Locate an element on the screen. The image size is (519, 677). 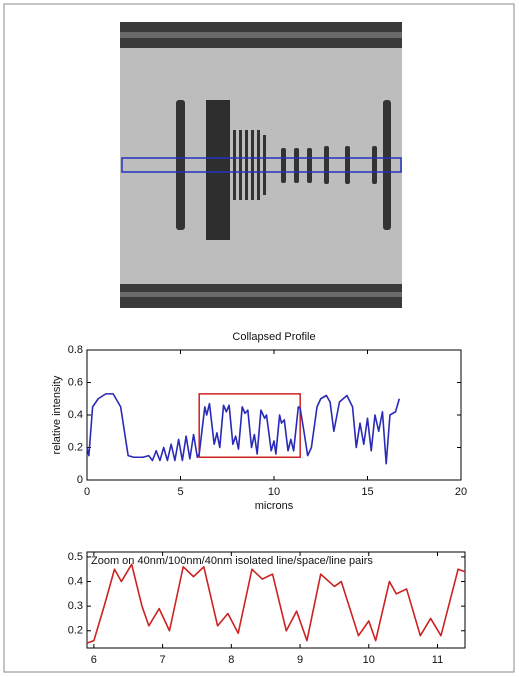
chart-title: Collapsed Profile is located at coordinates (273, 337).